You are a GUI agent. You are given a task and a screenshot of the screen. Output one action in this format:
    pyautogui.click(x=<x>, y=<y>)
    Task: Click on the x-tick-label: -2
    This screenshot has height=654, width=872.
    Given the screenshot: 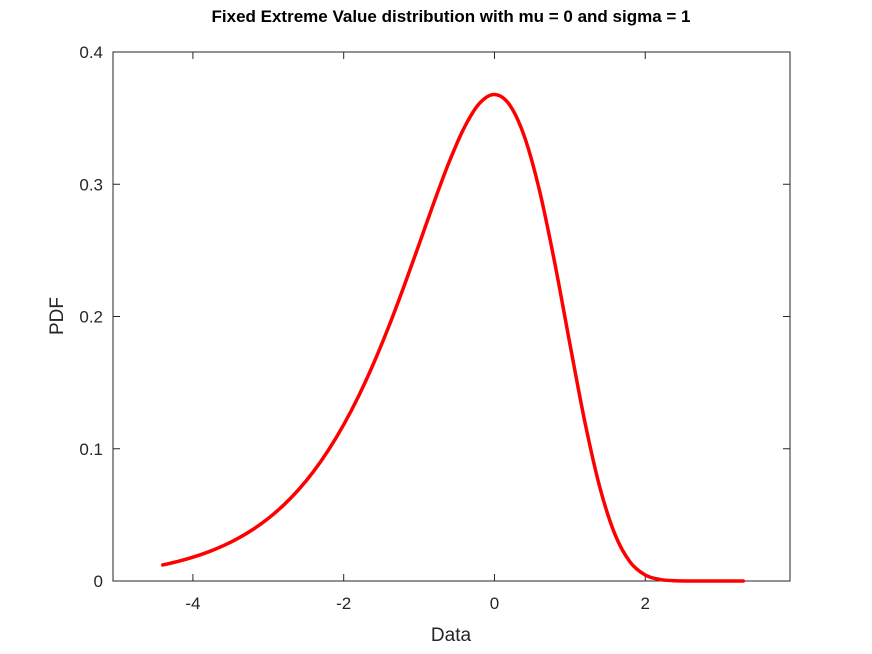 What is the action you would take?
    pyautogui.click(x=343, y=603)
    